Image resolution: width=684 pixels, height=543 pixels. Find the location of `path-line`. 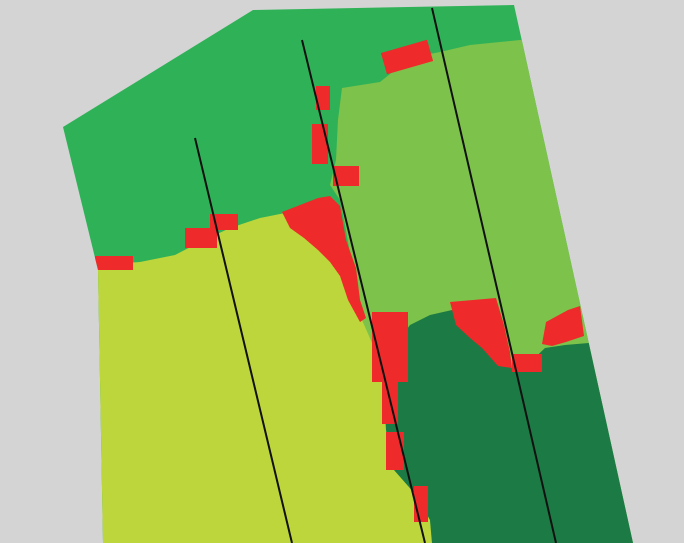

path-line is located at coordinates (243, 340).